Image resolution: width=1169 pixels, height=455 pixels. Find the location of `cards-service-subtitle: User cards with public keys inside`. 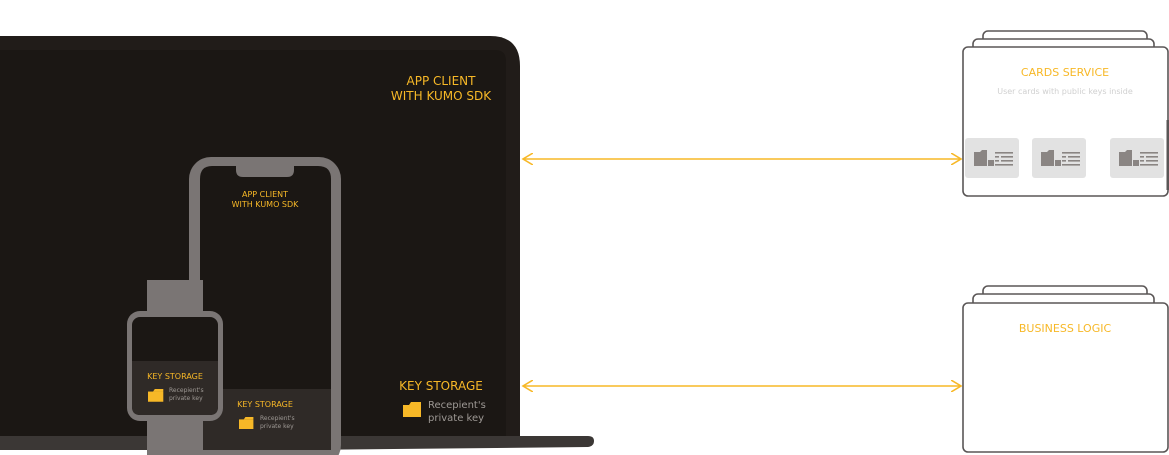

cards-service-subtitle: User cards with public keys inside is located at coordinates (1065, 91).